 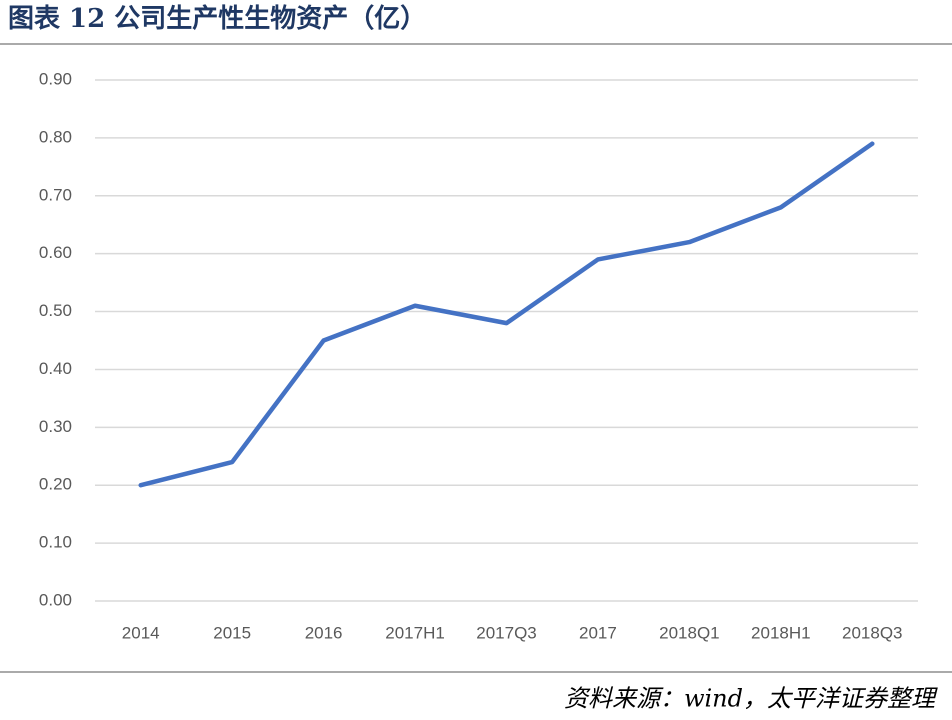 What do you see at coordinates (55, 368) in the screenshot?
I see `y-tick-label: 0.40` at bounding box center [55, 368].